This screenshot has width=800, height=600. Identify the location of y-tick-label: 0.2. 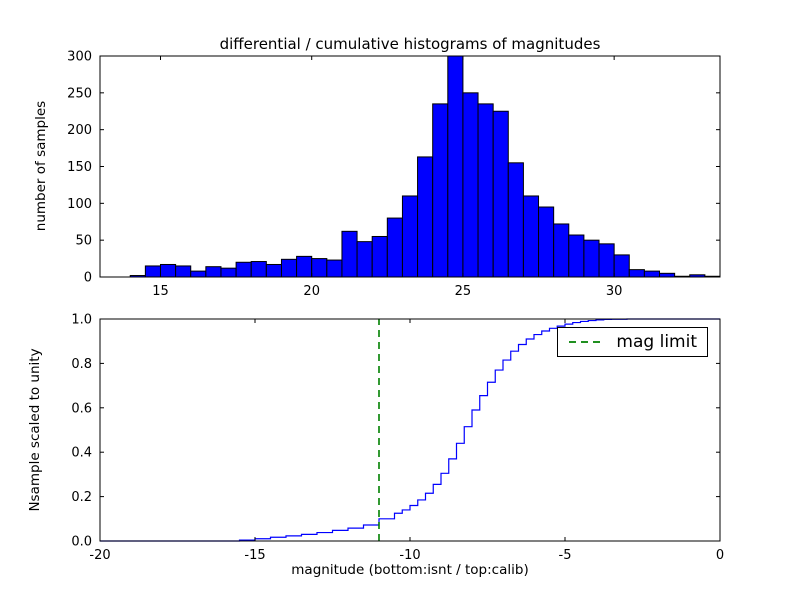
(81, 497).